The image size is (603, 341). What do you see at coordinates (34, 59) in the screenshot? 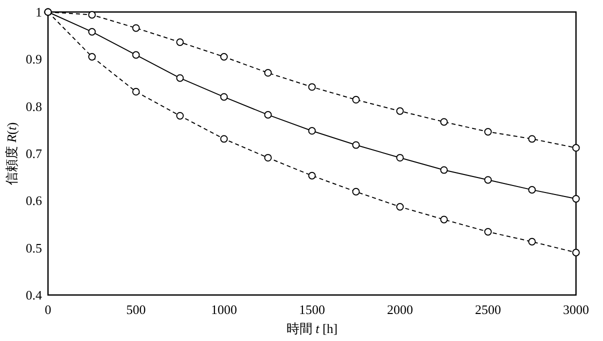
I see `y-tick-label: 0.9` at bounding box center [34, 59].